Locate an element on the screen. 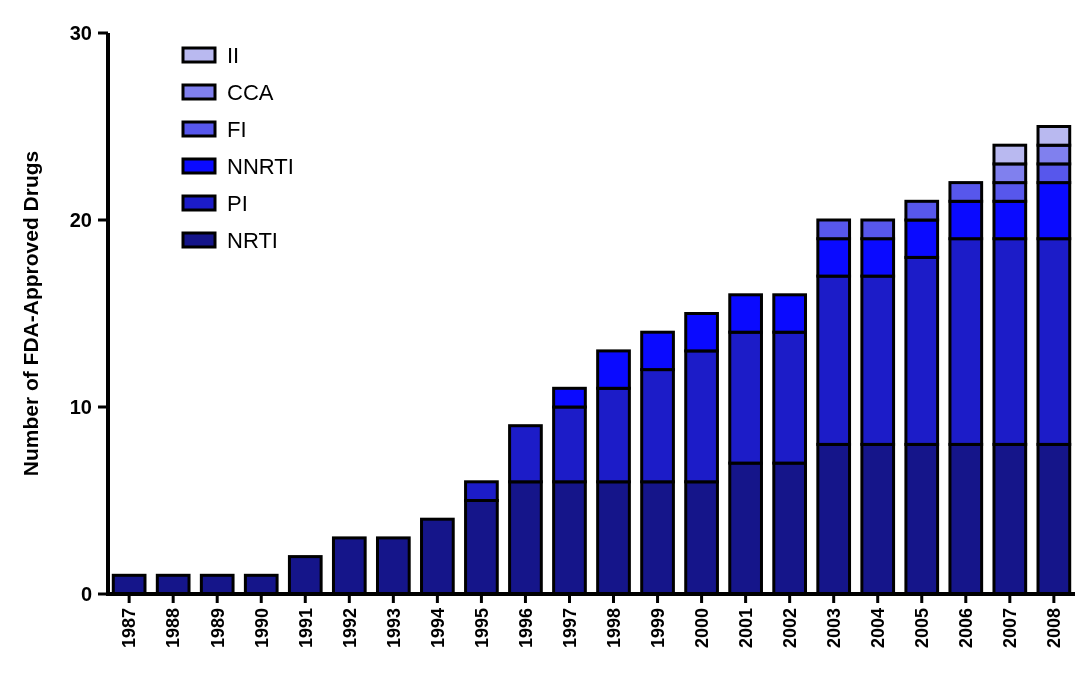 The height and width of the screenshot is (687, 1091). x-tick-label: 1993 is located at coordinates (393, 628).